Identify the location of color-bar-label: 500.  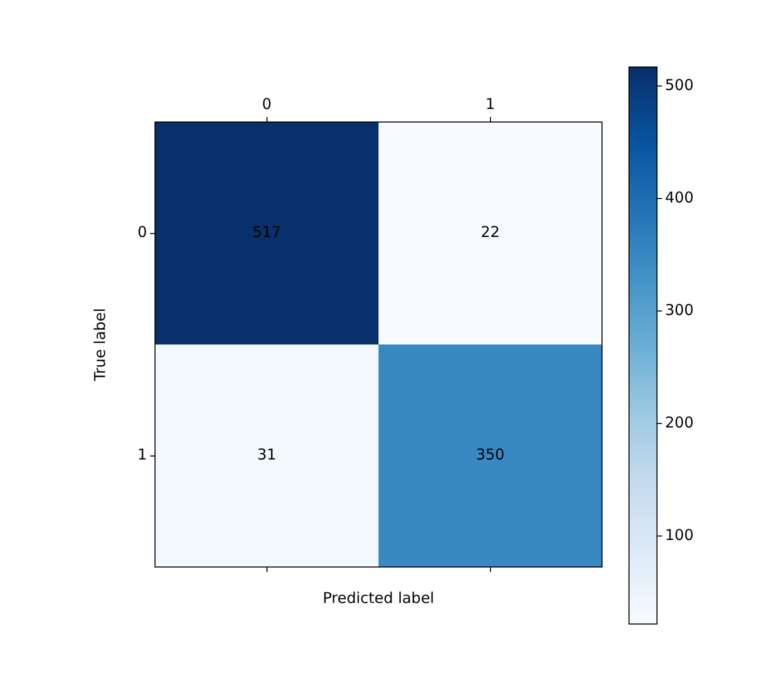
(679, 85).